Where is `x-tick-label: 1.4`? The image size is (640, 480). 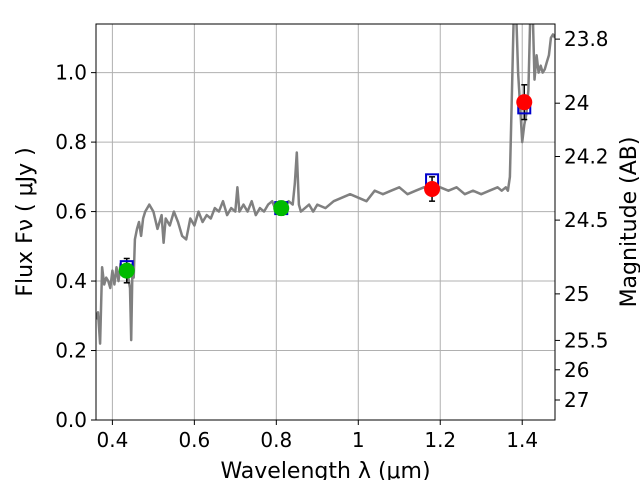 x-tick-label: 1.4 is located at coordinates (522, 440).